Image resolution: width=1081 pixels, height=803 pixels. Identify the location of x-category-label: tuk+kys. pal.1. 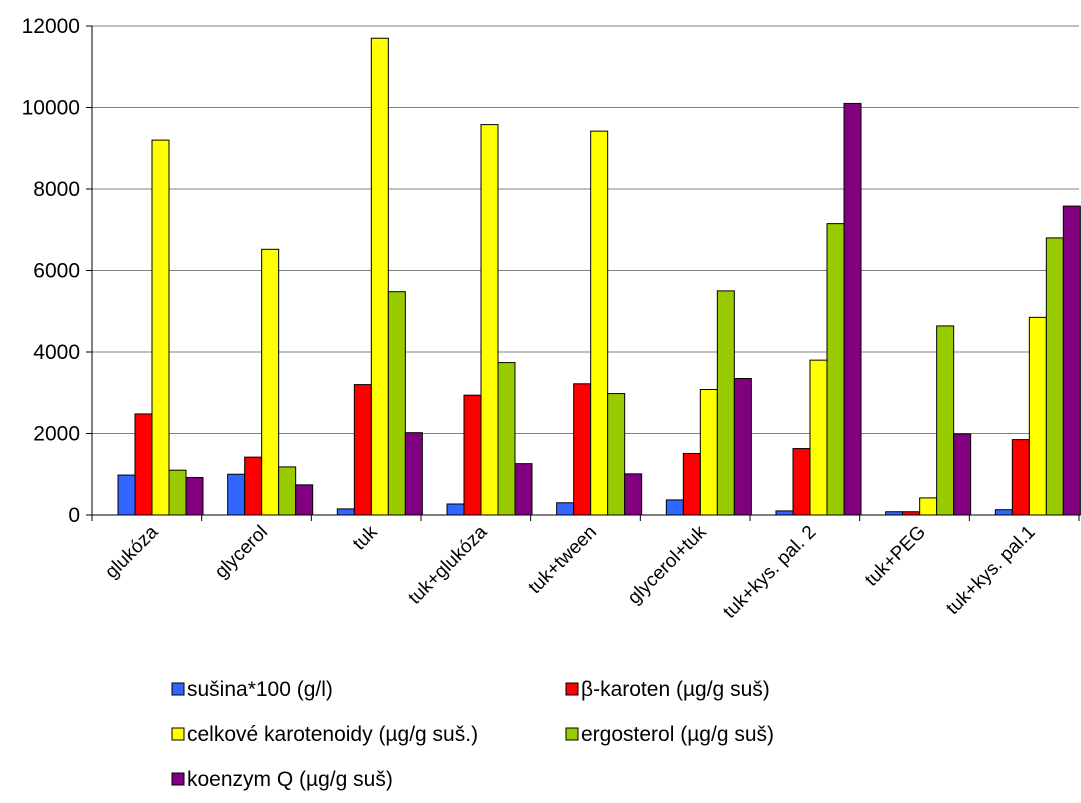
(990, 570).